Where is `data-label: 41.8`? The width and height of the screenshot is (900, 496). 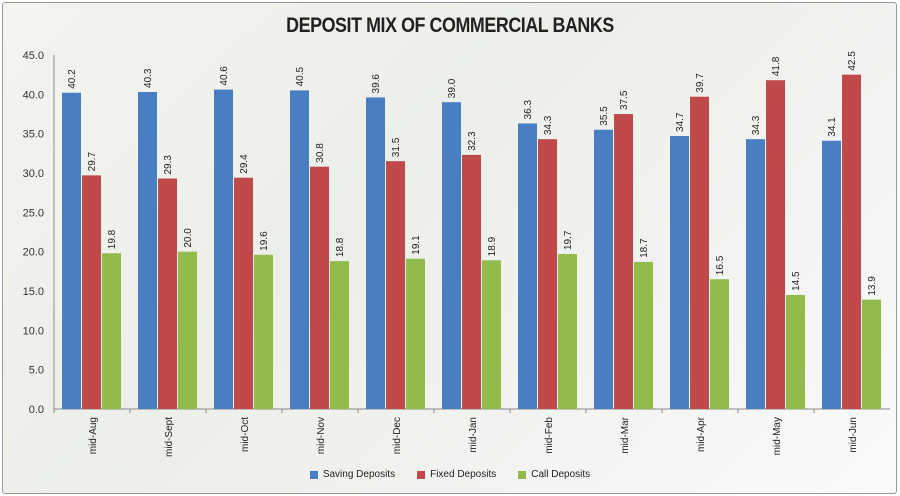
data-label: 41.8 is located at coordinates (776, 66).